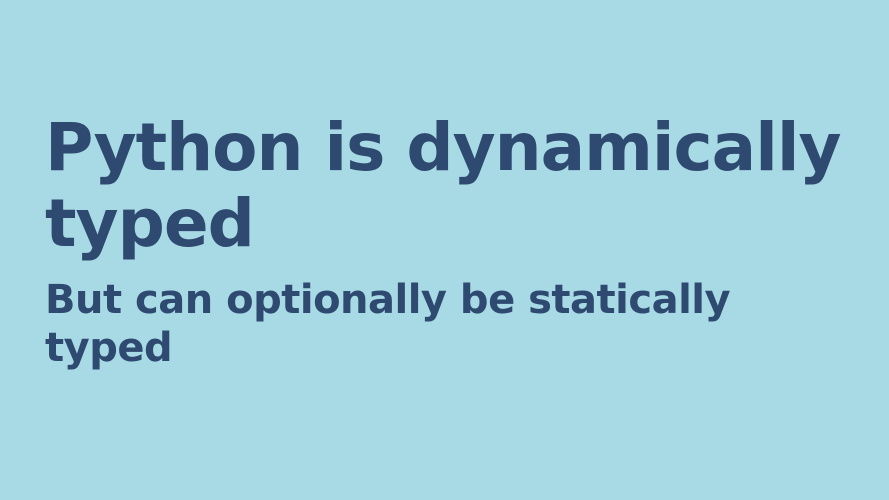 This screenshot has height=500, width=889. I want to click on slide-subtitle: But can optionally be statically typed, so click(388, 324).